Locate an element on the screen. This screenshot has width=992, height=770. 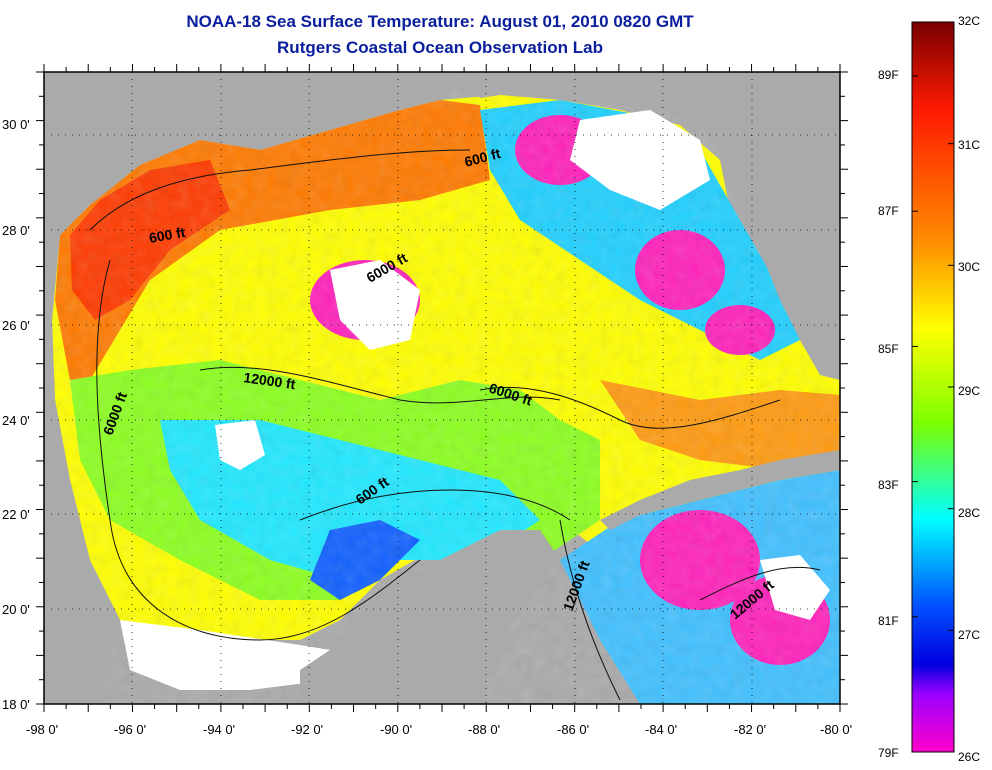
contour-label: 12000 ft is located at coordinates (270, 380).